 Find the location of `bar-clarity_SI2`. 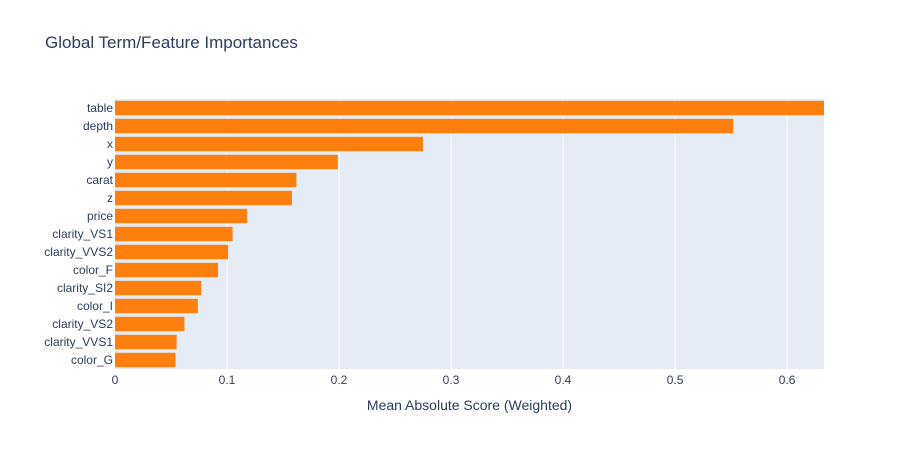

bar-clarity_SI2 is located at coordinates (158, 288).